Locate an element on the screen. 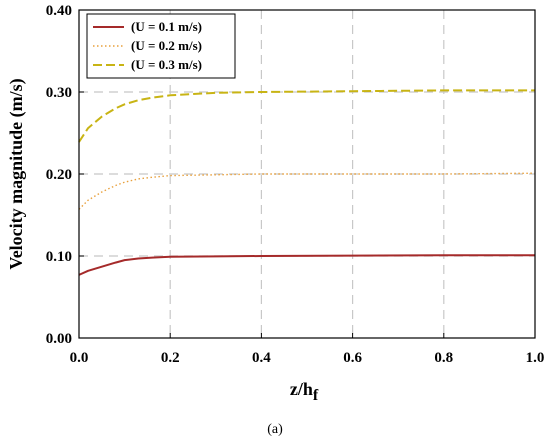 The image size is (550, 445). x-tick-label: 1.0 is located at coordinates (535, 358).